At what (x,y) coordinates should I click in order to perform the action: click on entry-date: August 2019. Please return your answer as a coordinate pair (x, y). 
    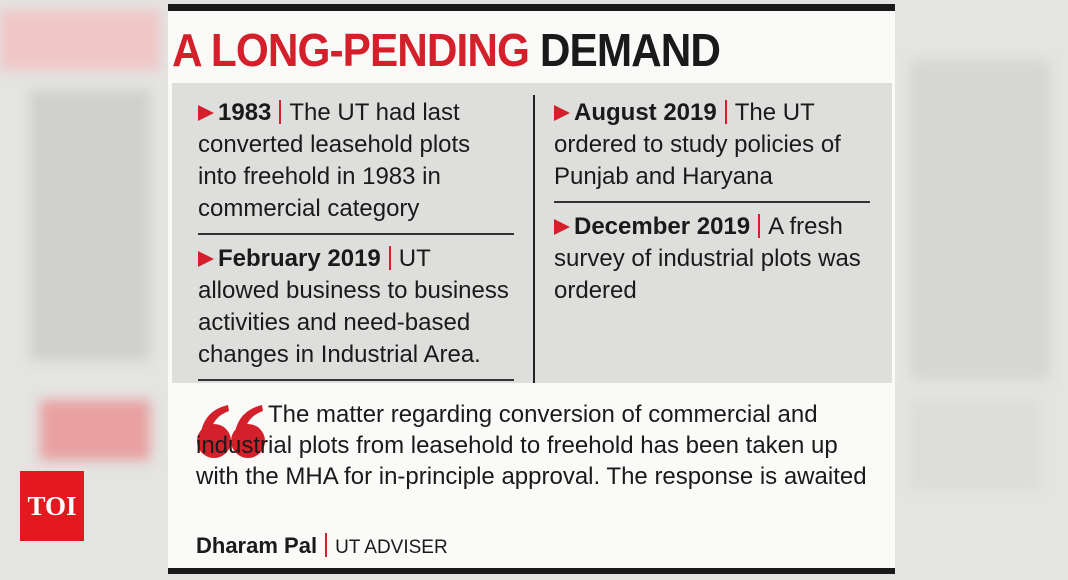
    Looking at the image, I should click on (645, 112).